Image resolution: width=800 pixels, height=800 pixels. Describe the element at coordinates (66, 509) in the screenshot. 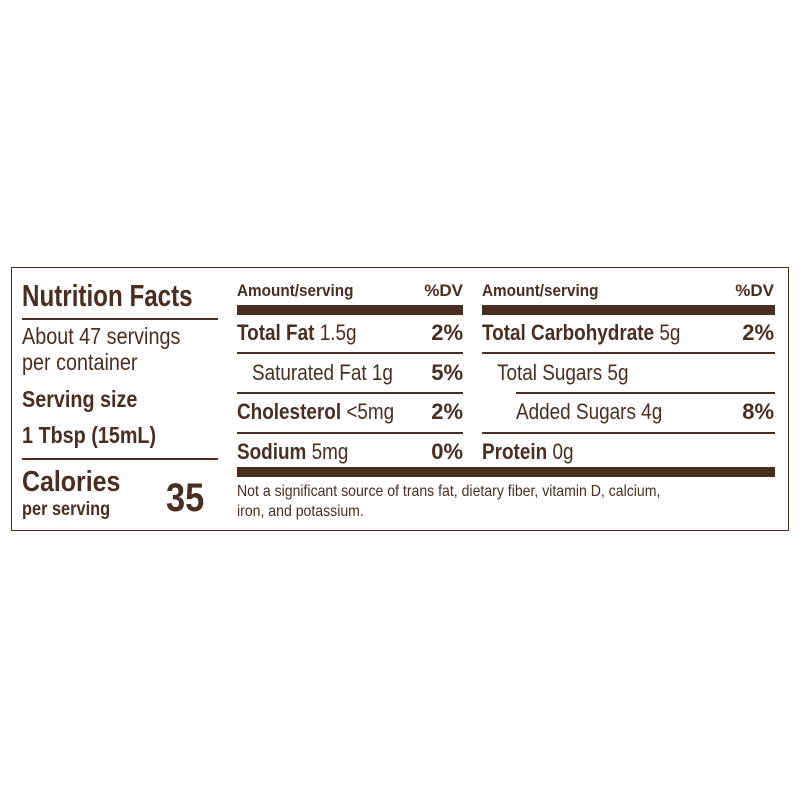

I see `calories-sub: per serving` at that location.